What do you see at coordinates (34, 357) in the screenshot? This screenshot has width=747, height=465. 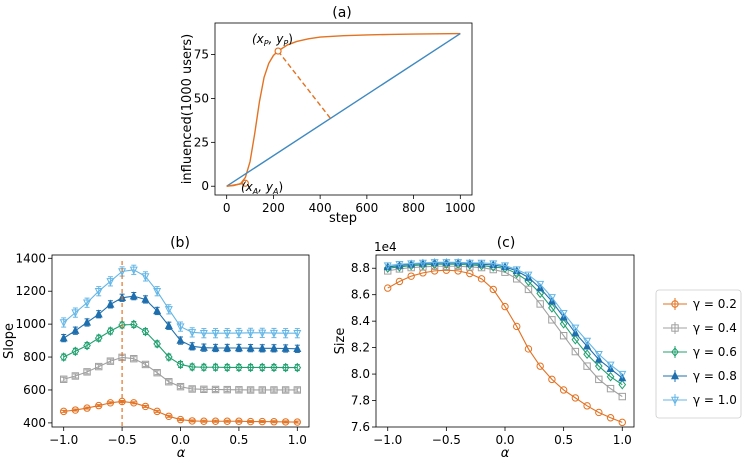 I see `panel-b-ytick-label-2: 800` at bounding box center [34, 357].